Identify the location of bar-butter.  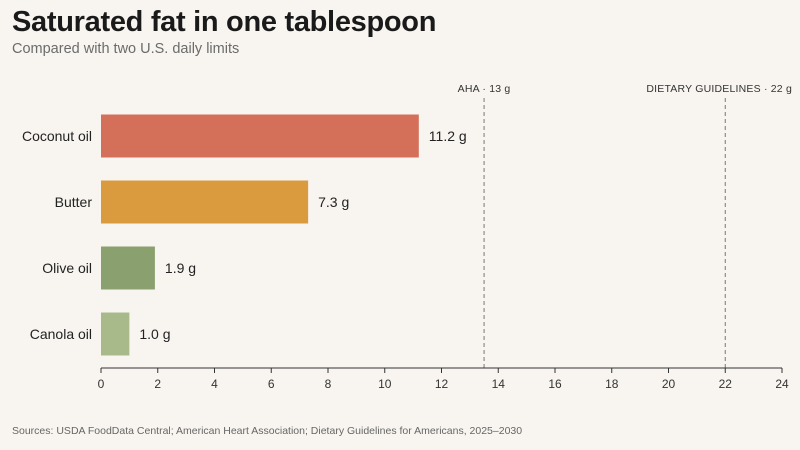
(205, 202).